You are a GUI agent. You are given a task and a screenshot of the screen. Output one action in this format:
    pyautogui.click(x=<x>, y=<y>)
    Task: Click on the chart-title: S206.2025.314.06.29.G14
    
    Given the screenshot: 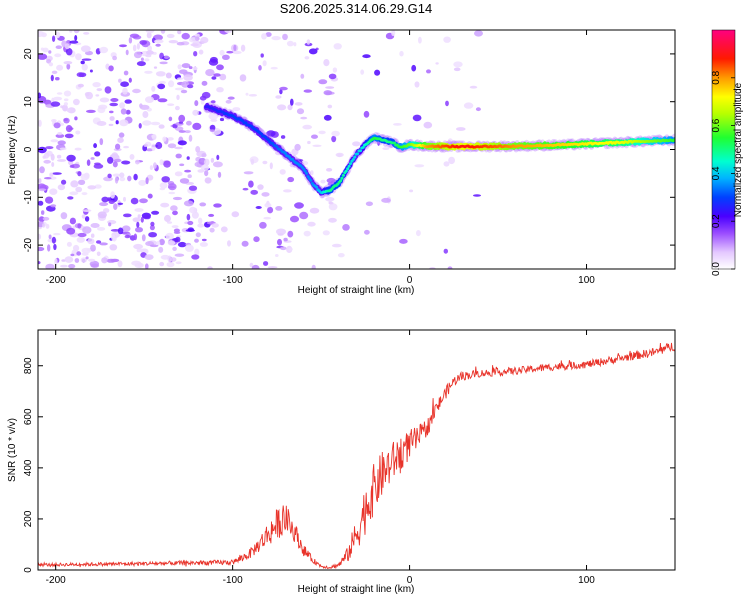 What is the action you would take?
    pyautogui.click(x=356, y=8)
    